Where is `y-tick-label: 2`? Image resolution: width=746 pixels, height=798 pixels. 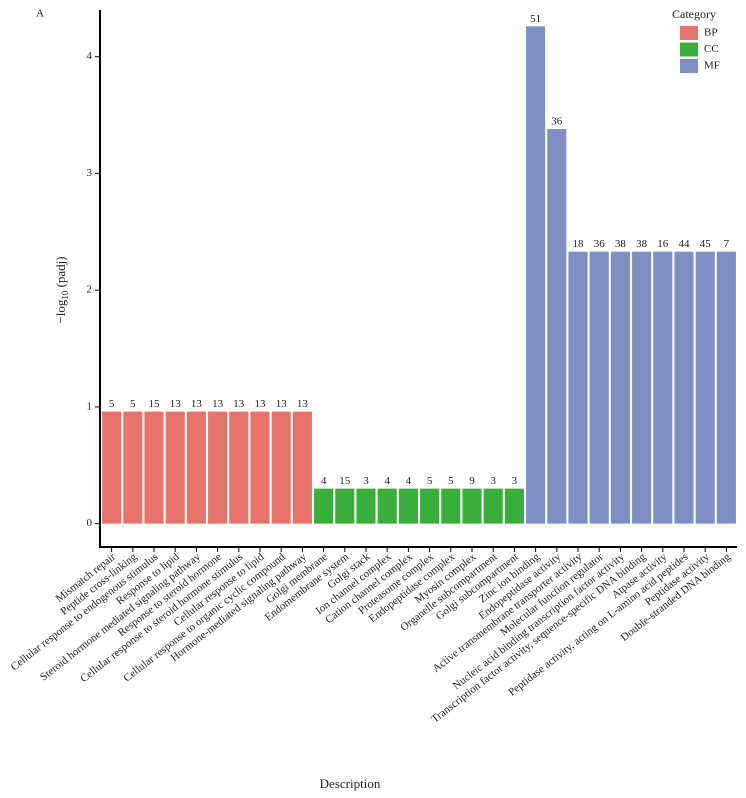
y-tick-label: 2 is located at coordinates (90, 290).